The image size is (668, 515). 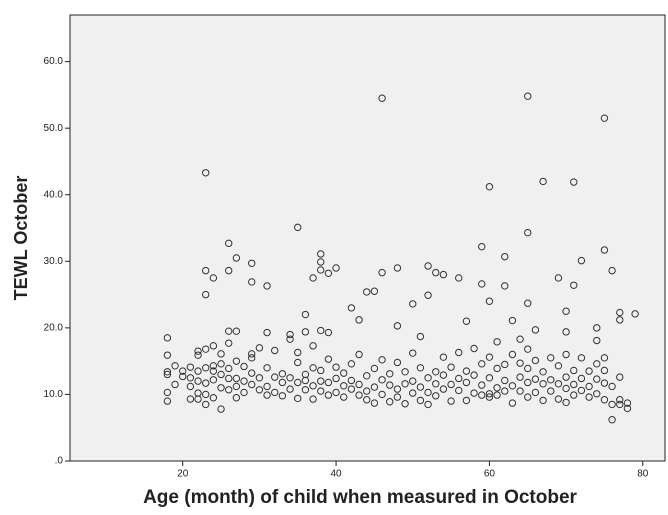 What do you see at coordinates (337, 474) in the screenshot?
I see `x-tick-label: 40` at bounding box center [337, 474].